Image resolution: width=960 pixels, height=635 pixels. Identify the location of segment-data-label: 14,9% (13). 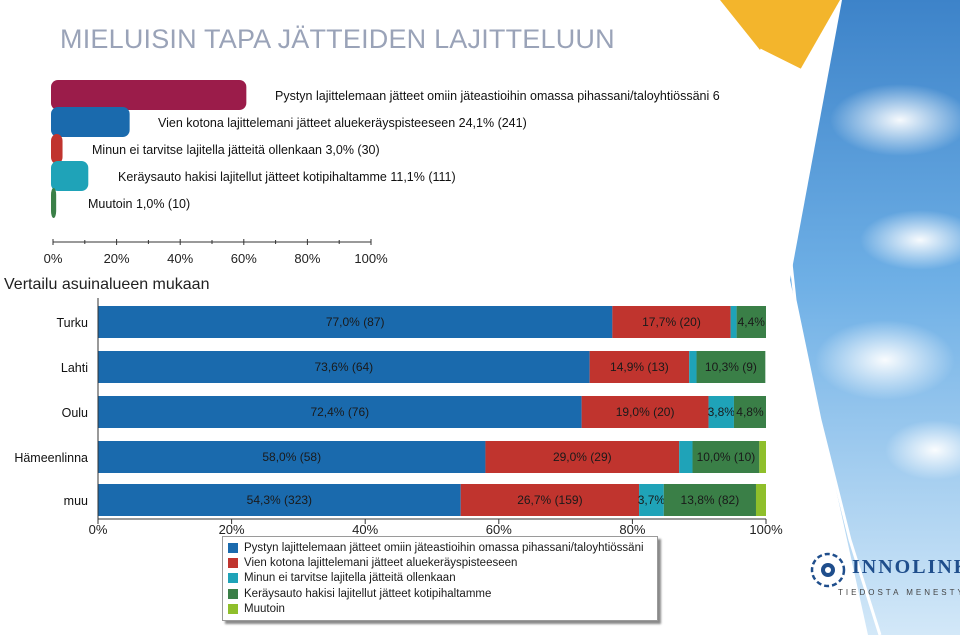
(639, 367).